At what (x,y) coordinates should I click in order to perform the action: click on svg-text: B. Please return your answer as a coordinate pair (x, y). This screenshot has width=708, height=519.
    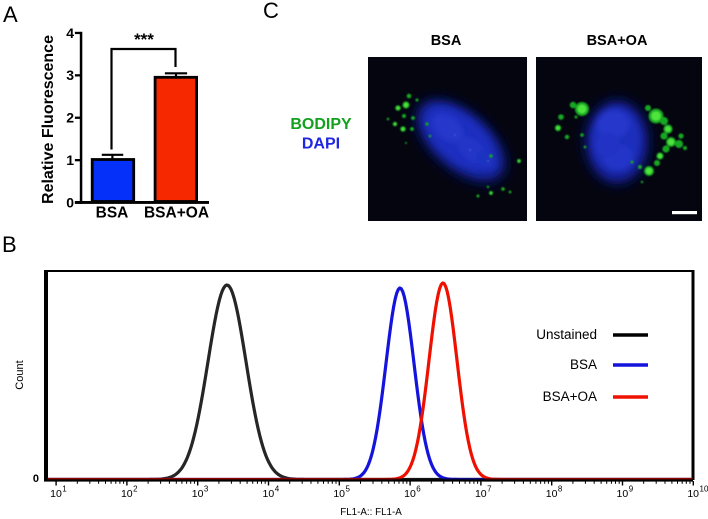
    Looking at the image, I should click on (9, 244).